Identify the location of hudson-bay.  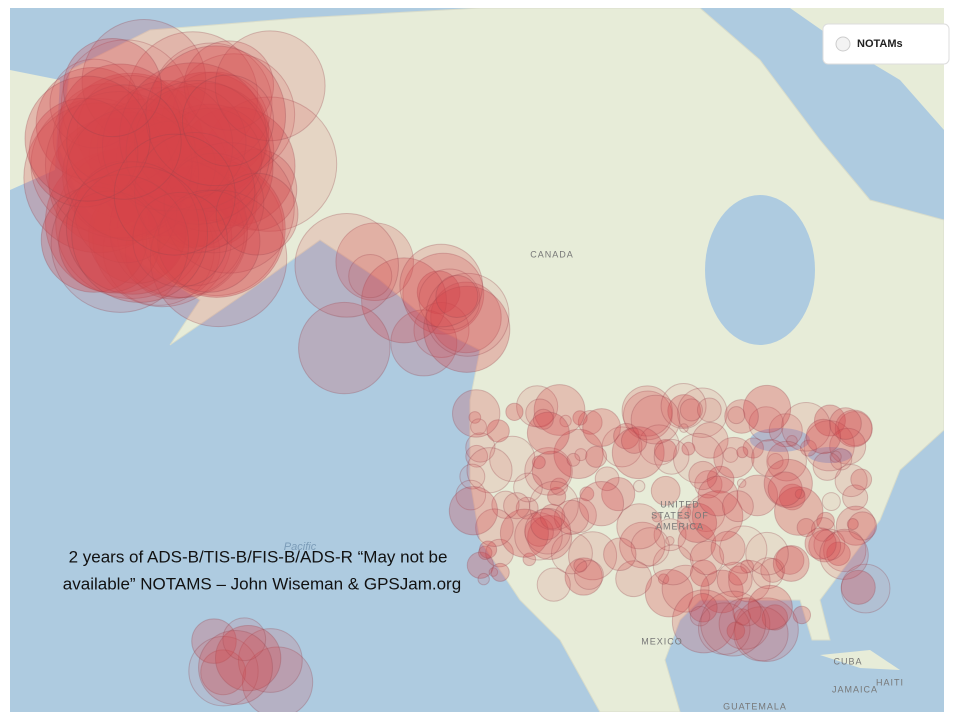
(760, 270).